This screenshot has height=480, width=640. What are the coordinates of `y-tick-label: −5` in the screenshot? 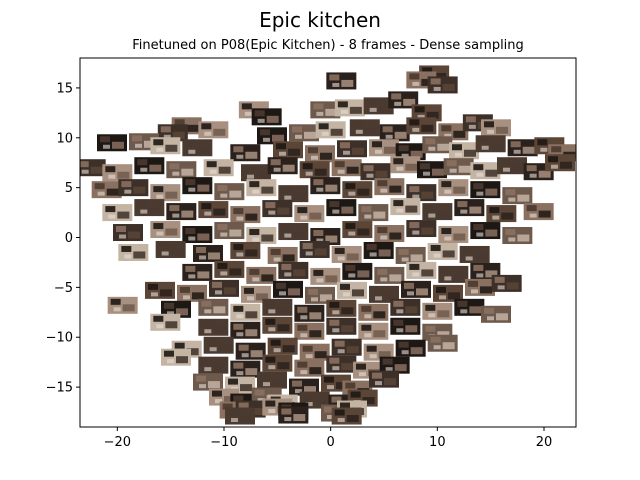 It's located at (63, 288).